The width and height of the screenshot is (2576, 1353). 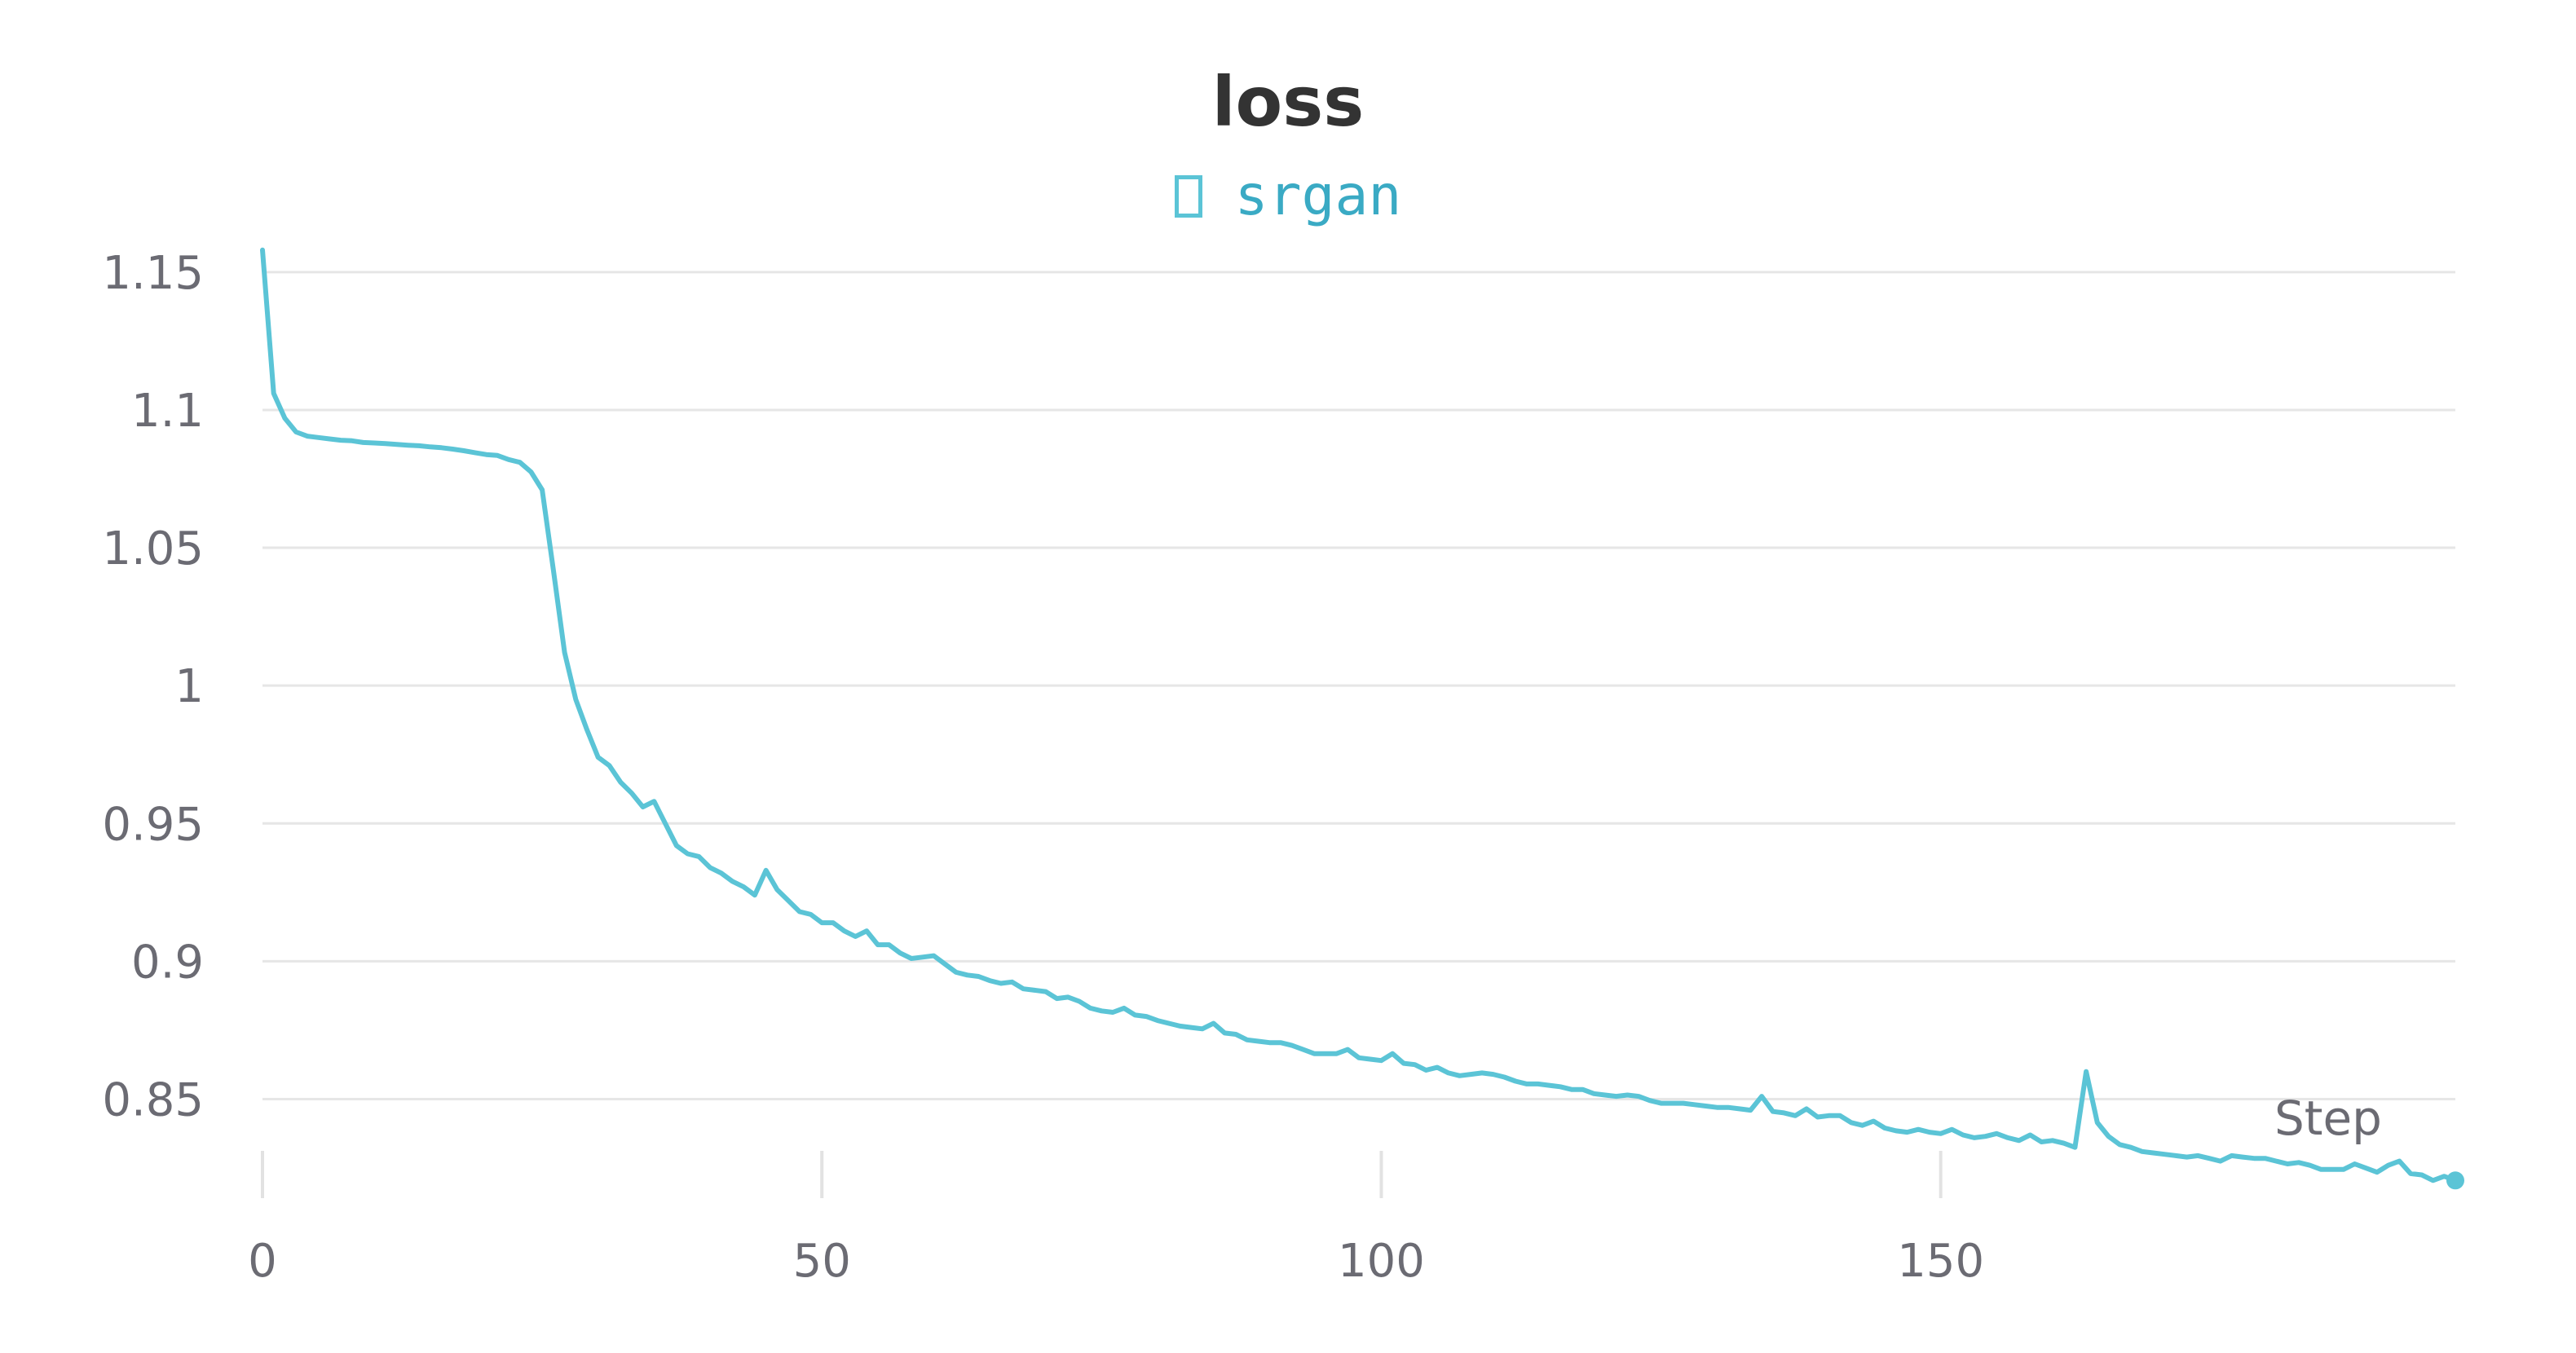 I want to click on legend: srgan, so click(x=1288, y=196).